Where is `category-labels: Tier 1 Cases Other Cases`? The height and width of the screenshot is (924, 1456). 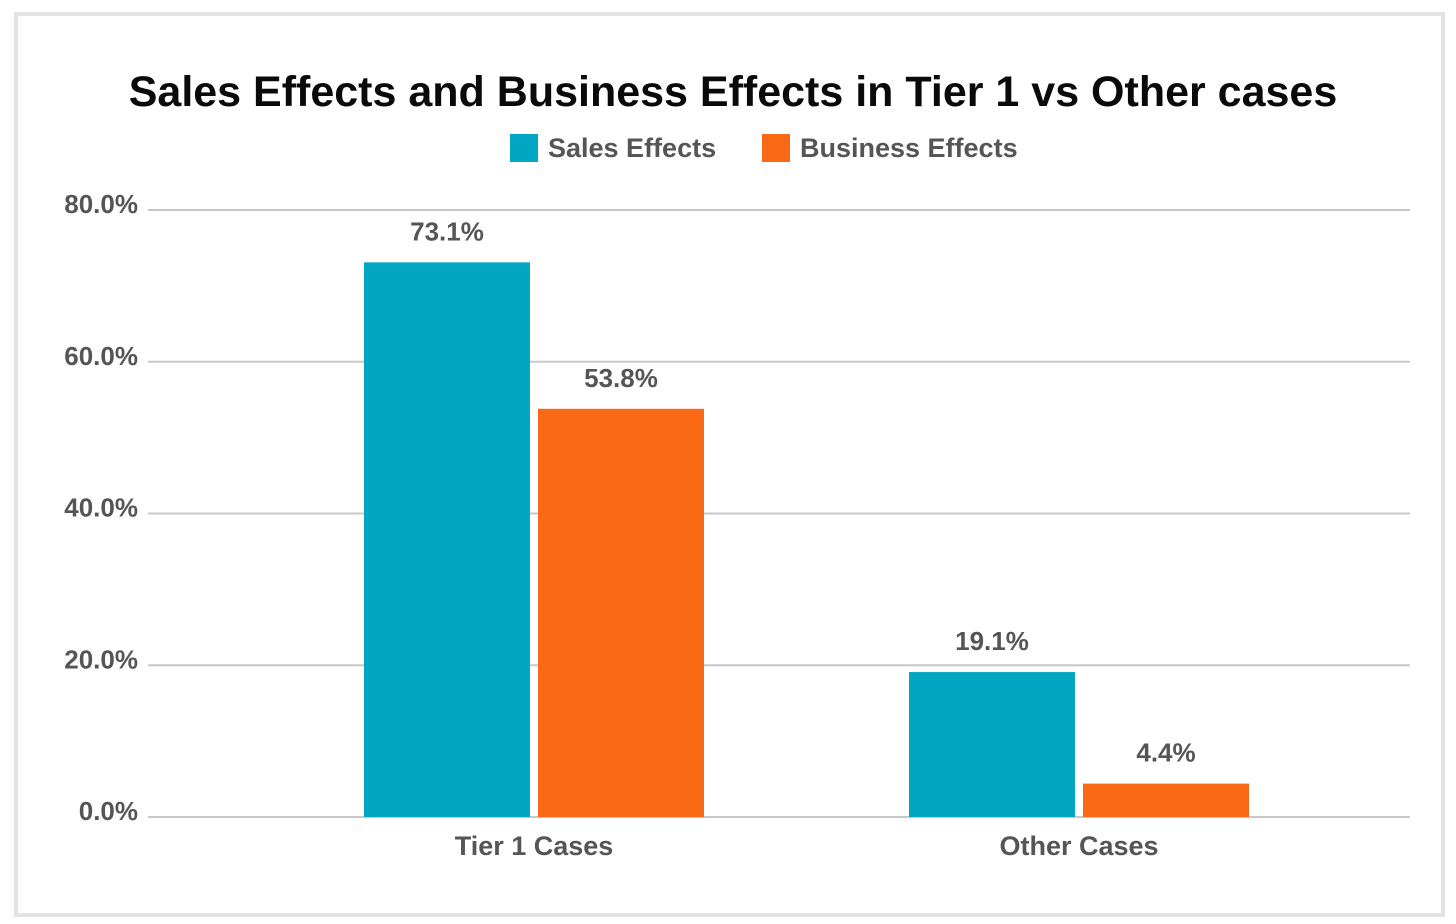
category-labels: Tier 1 Cases Other Cases is located at coordinates (807, 846).